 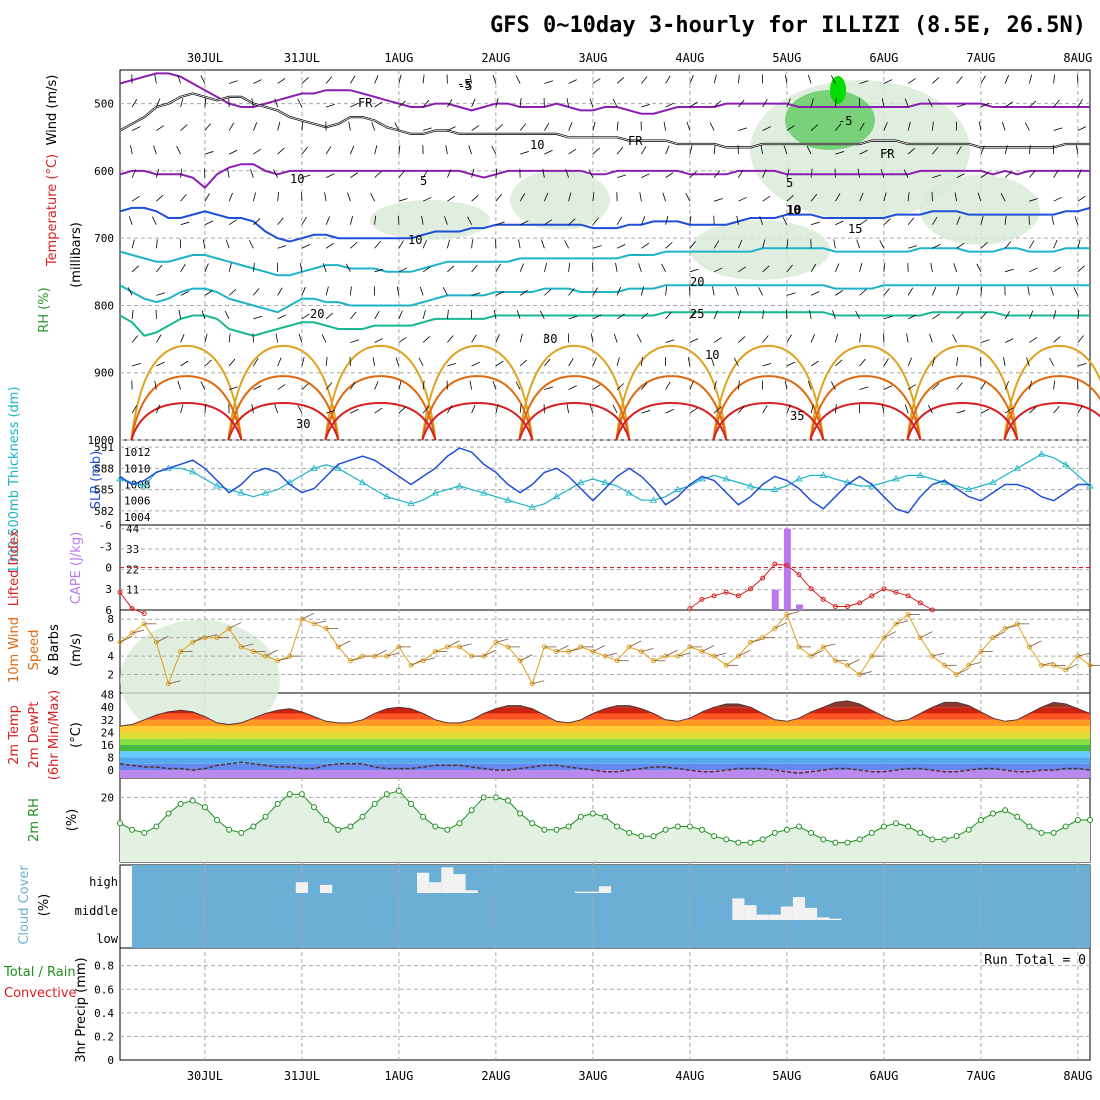 I want to click on series-slp, so click(x=604, y=480).